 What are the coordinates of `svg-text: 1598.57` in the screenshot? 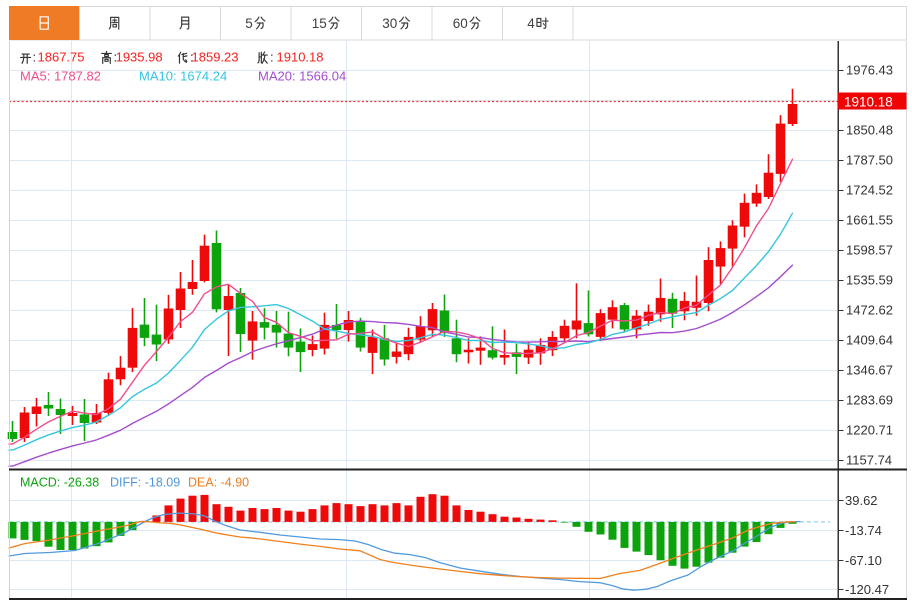 It's located at (869, 250).